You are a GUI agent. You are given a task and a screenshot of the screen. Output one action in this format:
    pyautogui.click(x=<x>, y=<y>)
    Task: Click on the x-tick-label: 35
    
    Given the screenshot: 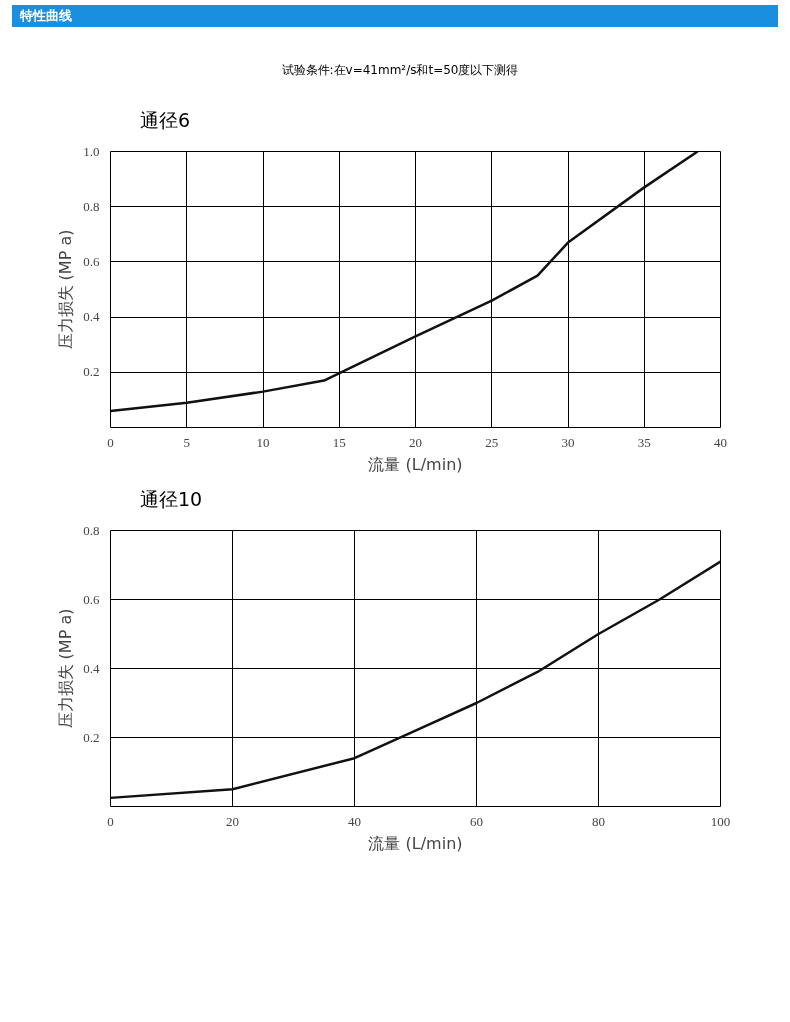 What is the action you would take?
    pyautogui.click(x=644, y=442)
    